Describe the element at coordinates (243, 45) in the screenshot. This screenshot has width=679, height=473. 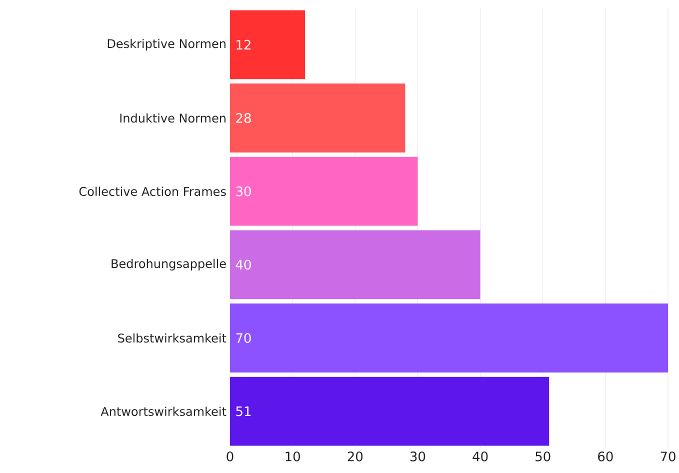
I see `data-label: 12` at that location.